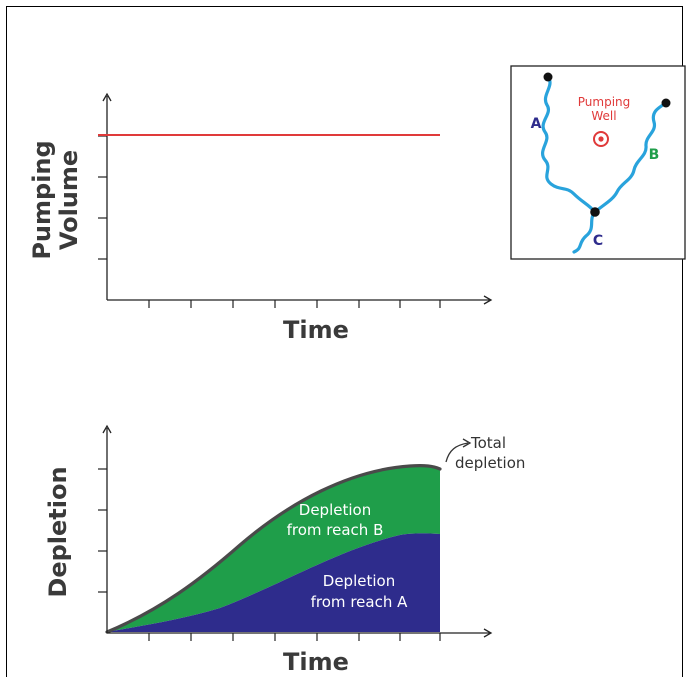 Image resolution: width=691 pixels, height=677 pixels. What do you see at coordinates (58, 531) in the screenshot?
I see `depletion-ylabel: Depletion` at bounding box center [58, 531].